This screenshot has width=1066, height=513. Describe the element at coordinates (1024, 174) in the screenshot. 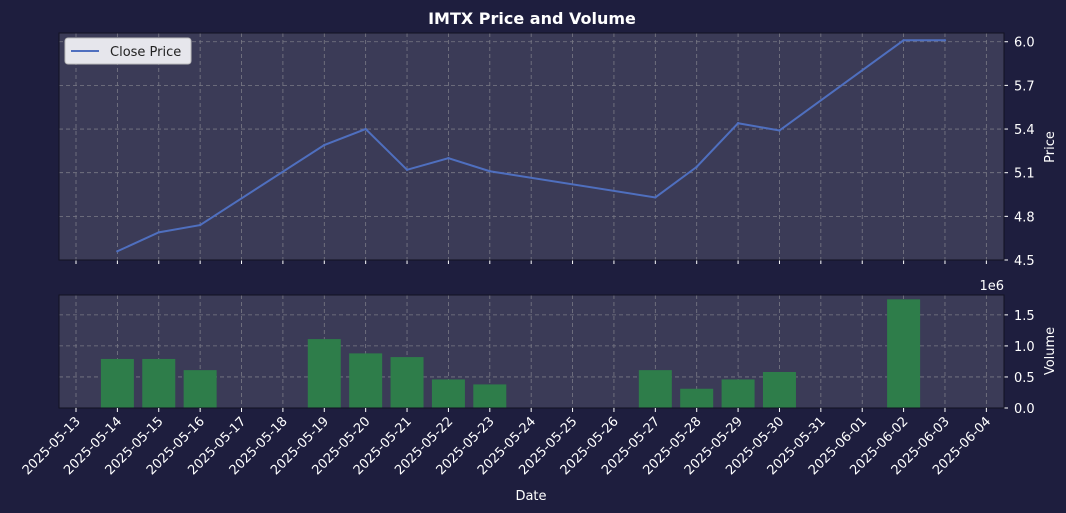

I see `price-y-tick-label: 5.1` at that location.